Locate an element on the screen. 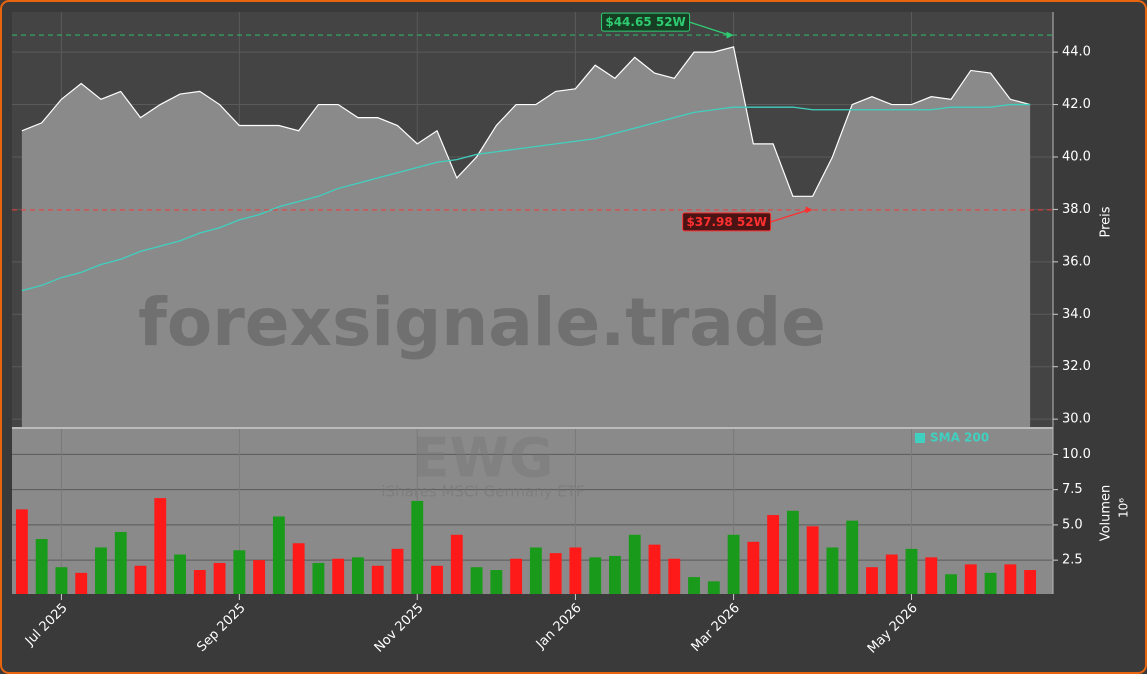  y-tick-label: 38.0 is located at coordinates (1076, 209).